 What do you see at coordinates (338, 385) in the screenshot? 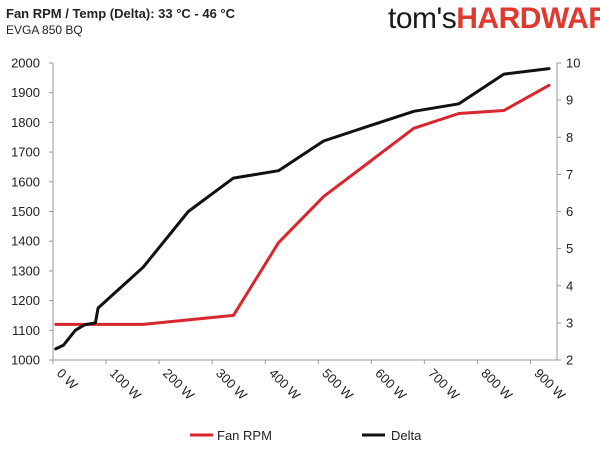
I see `x-tick-label: 500 W` at bounding box center [338, 385].